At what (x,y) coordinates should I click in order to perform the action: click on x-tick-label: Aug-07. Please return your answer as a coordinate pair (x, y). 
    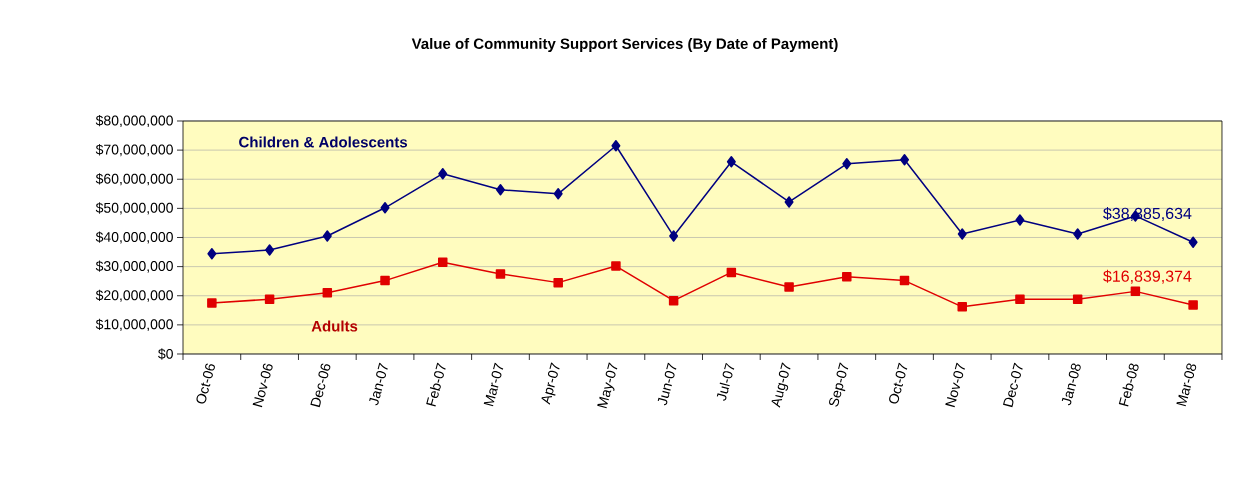
    Looking at the image, I should click on (781, 385).